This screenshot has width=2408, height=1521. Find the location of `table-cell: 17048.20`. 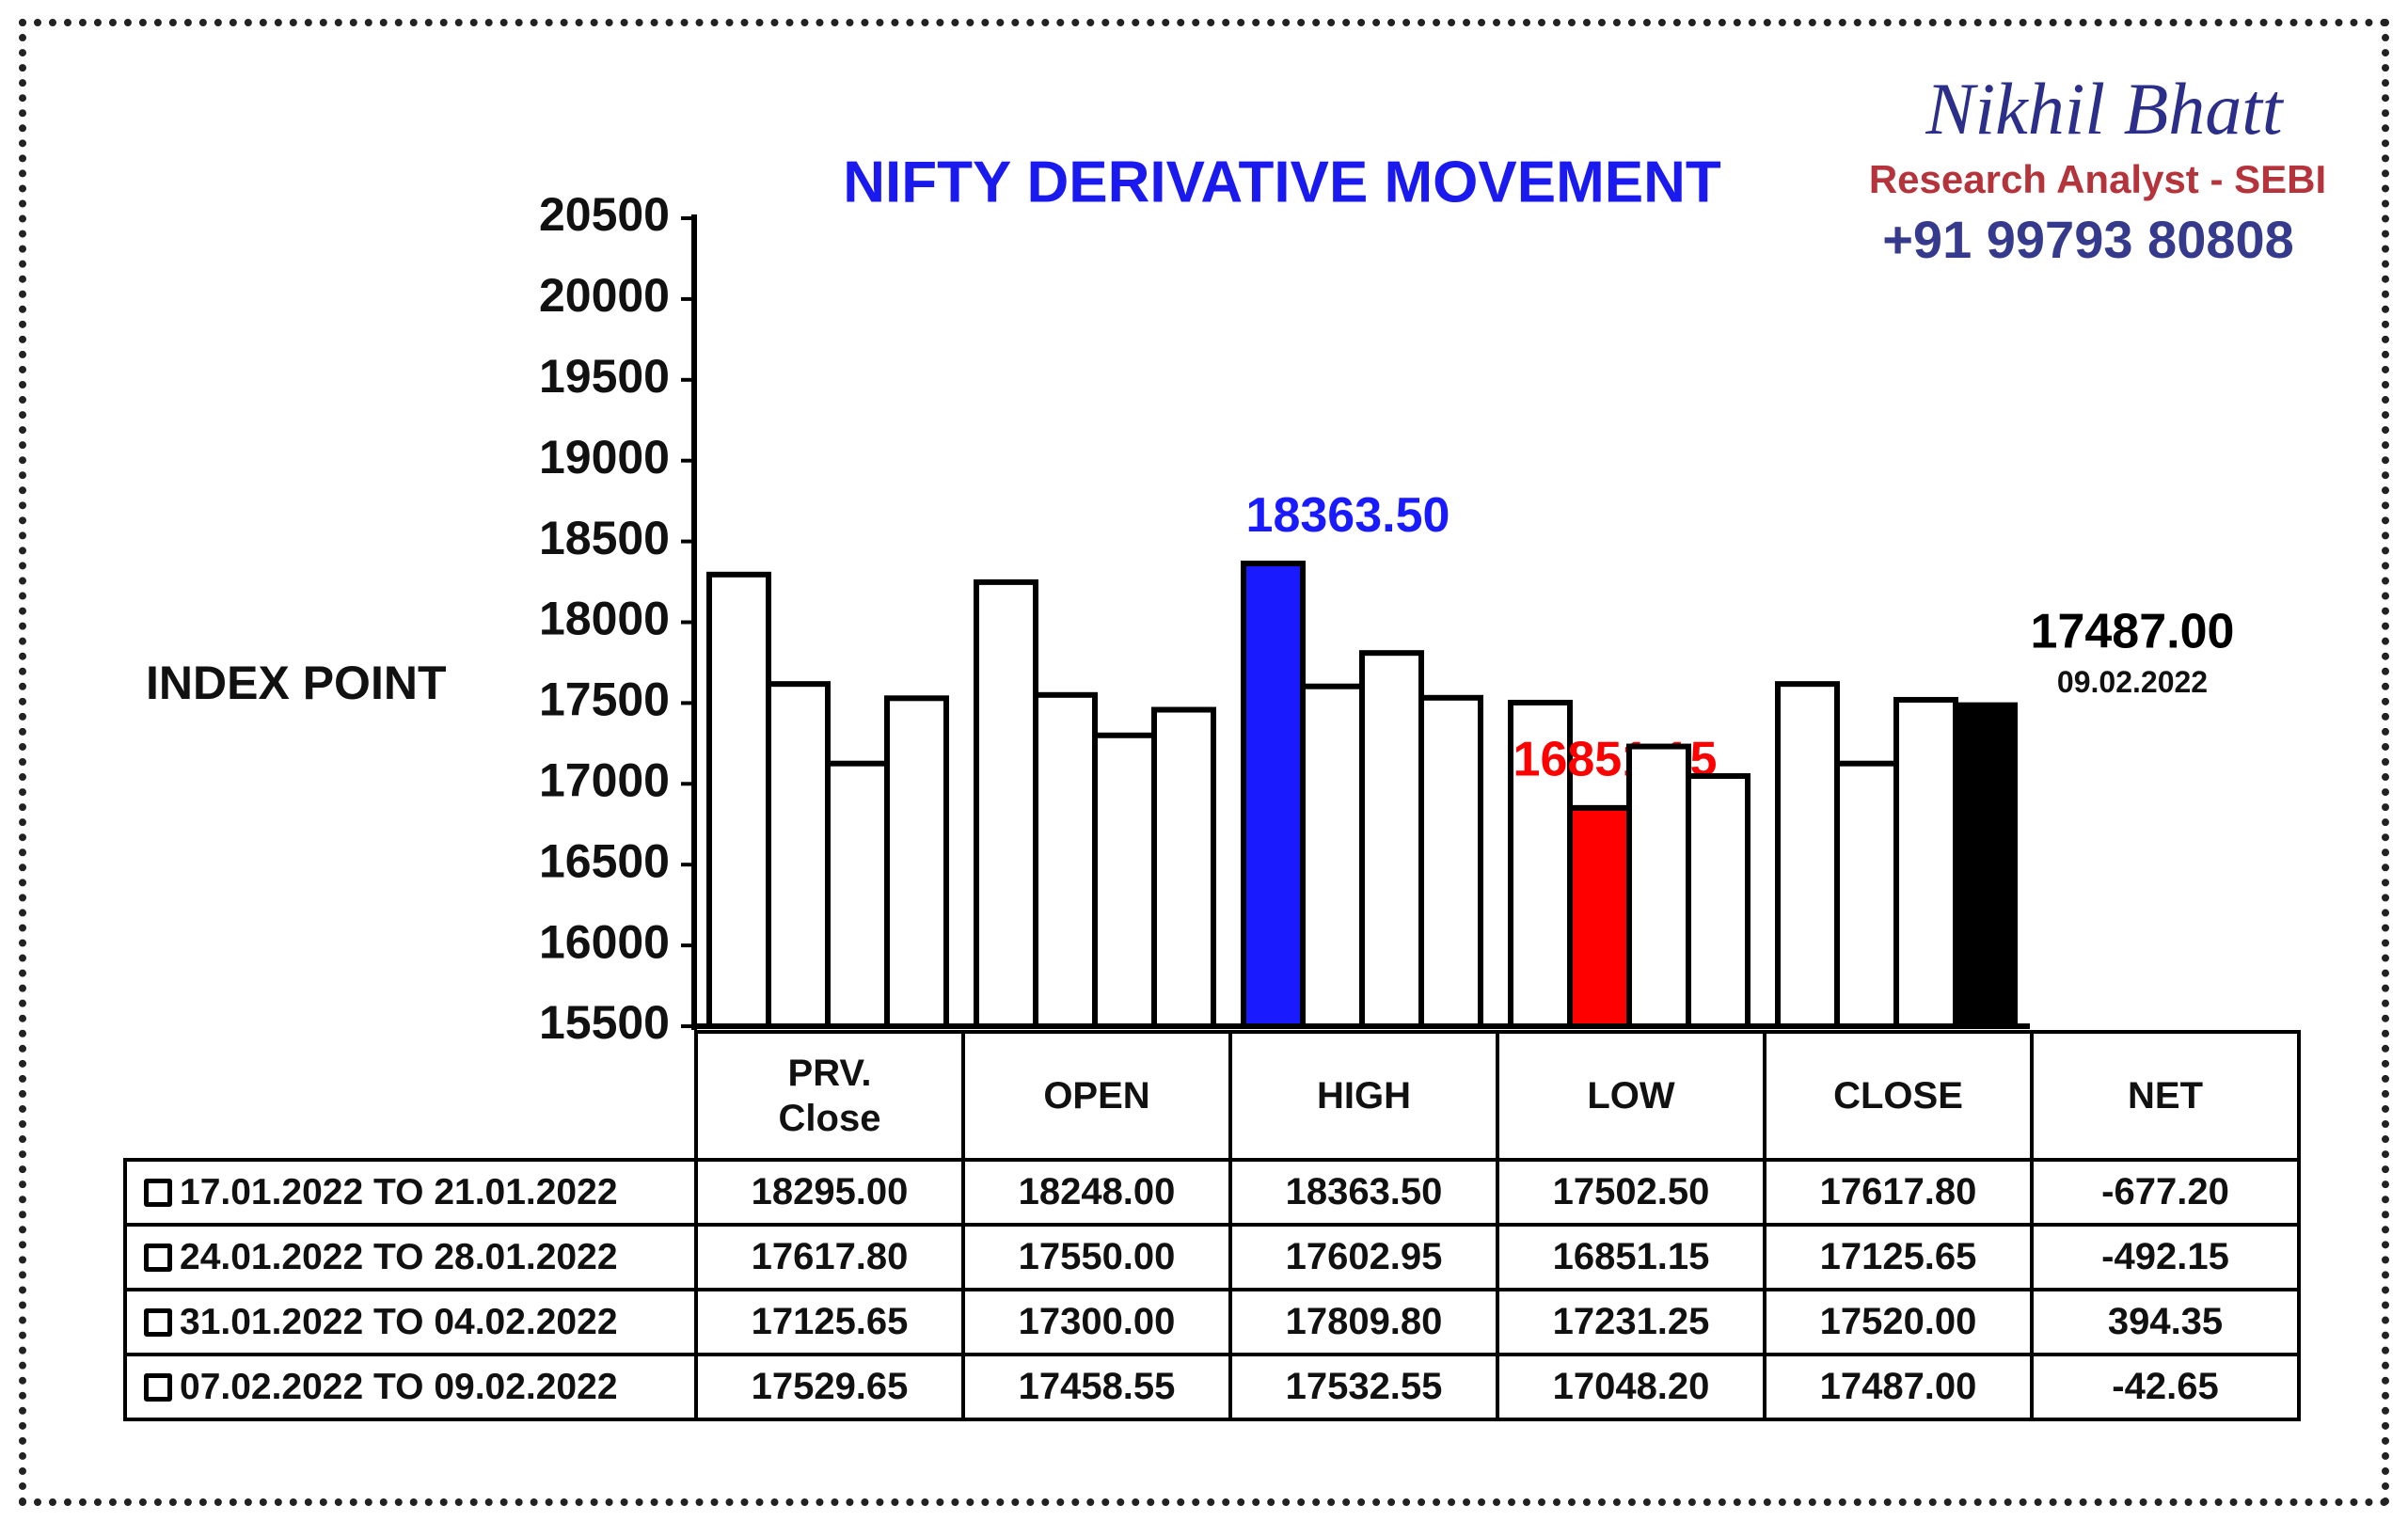

table-cell: 17048.20 is located at coordinates (1631, 1387).